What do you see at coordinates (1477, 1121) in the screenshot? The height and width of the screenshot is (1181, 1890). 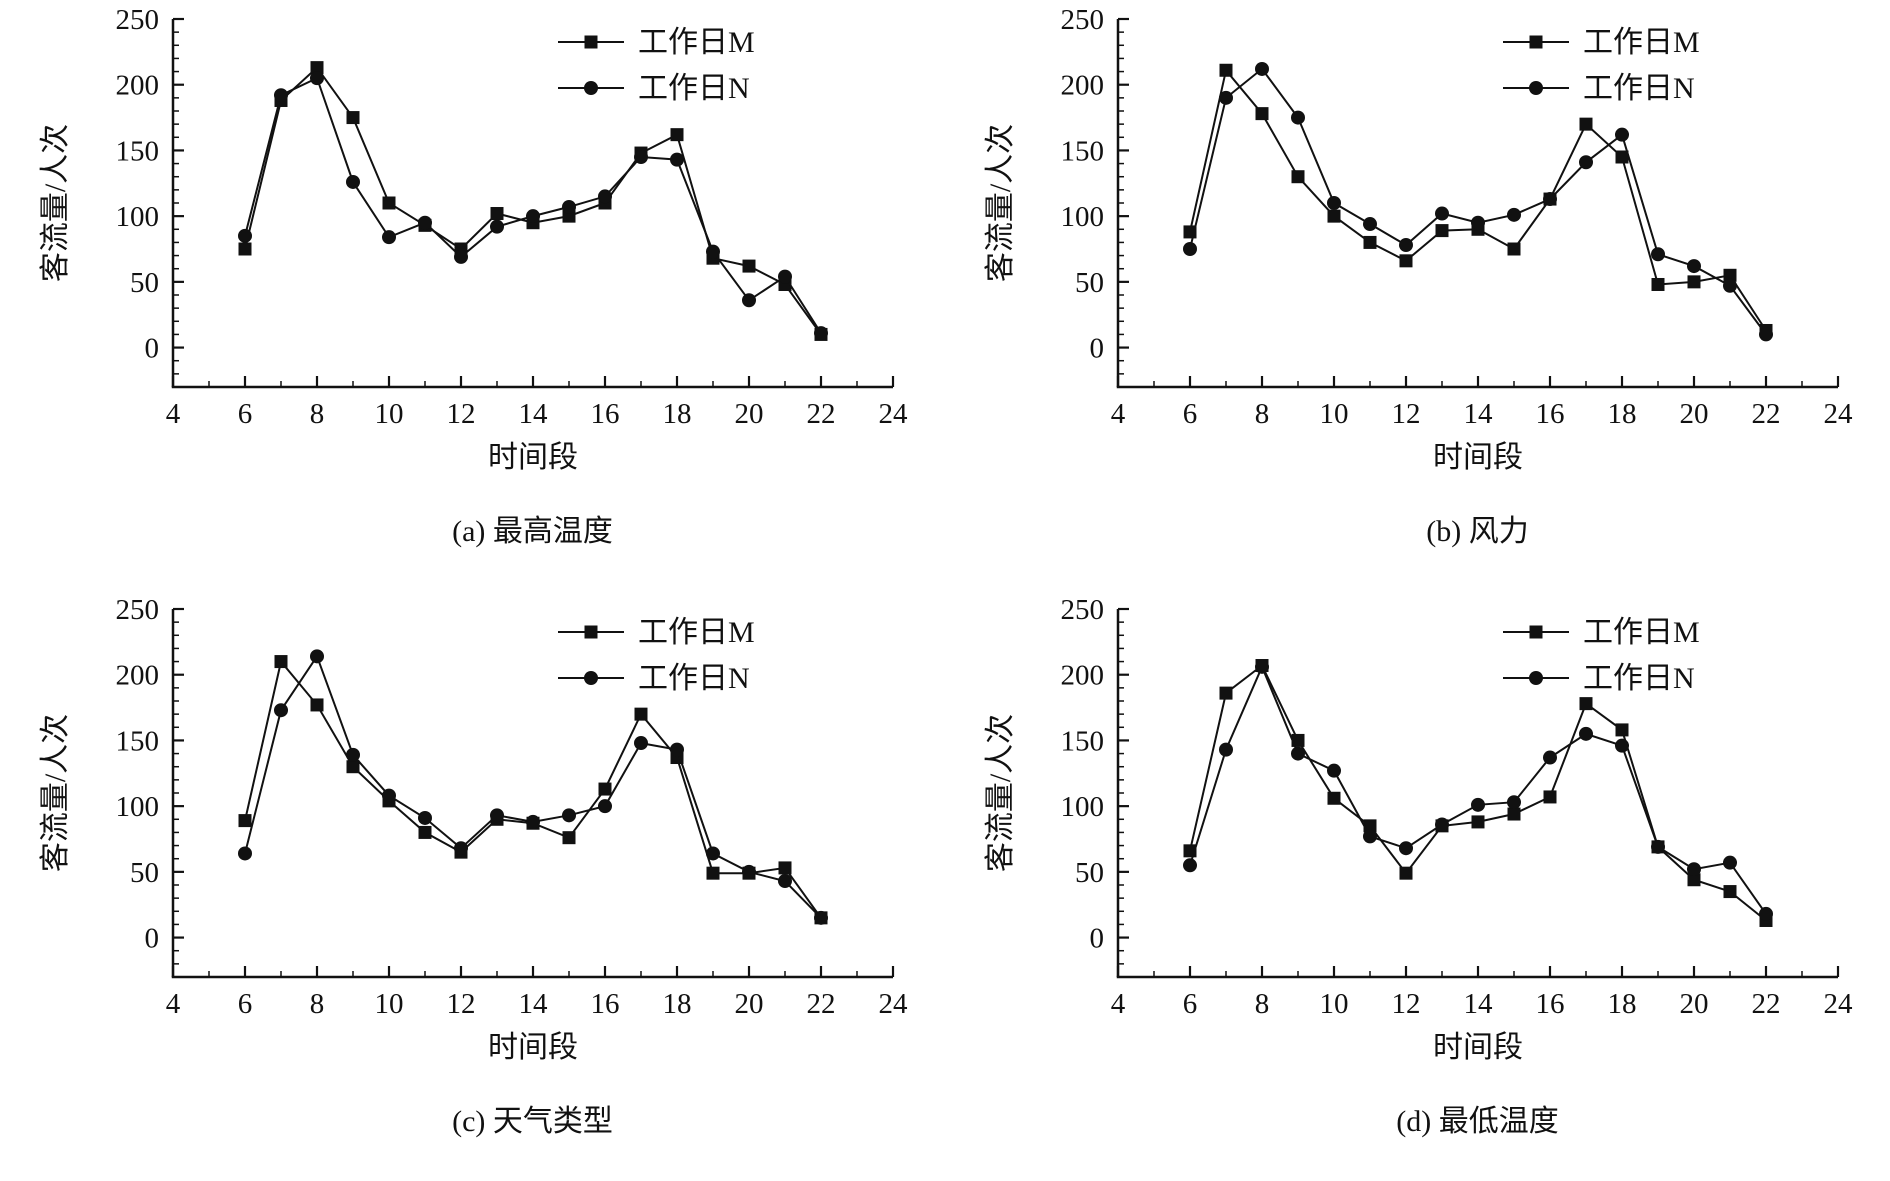 I see `chart-d-caption: (d) 最低温度` at bounding box center [1477, 1121].